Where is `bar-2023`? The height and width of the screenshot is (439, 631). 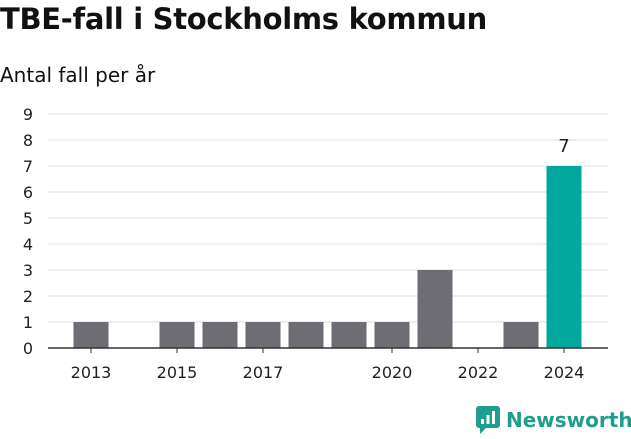
bar-2023 is located at coordinates (521, 335).